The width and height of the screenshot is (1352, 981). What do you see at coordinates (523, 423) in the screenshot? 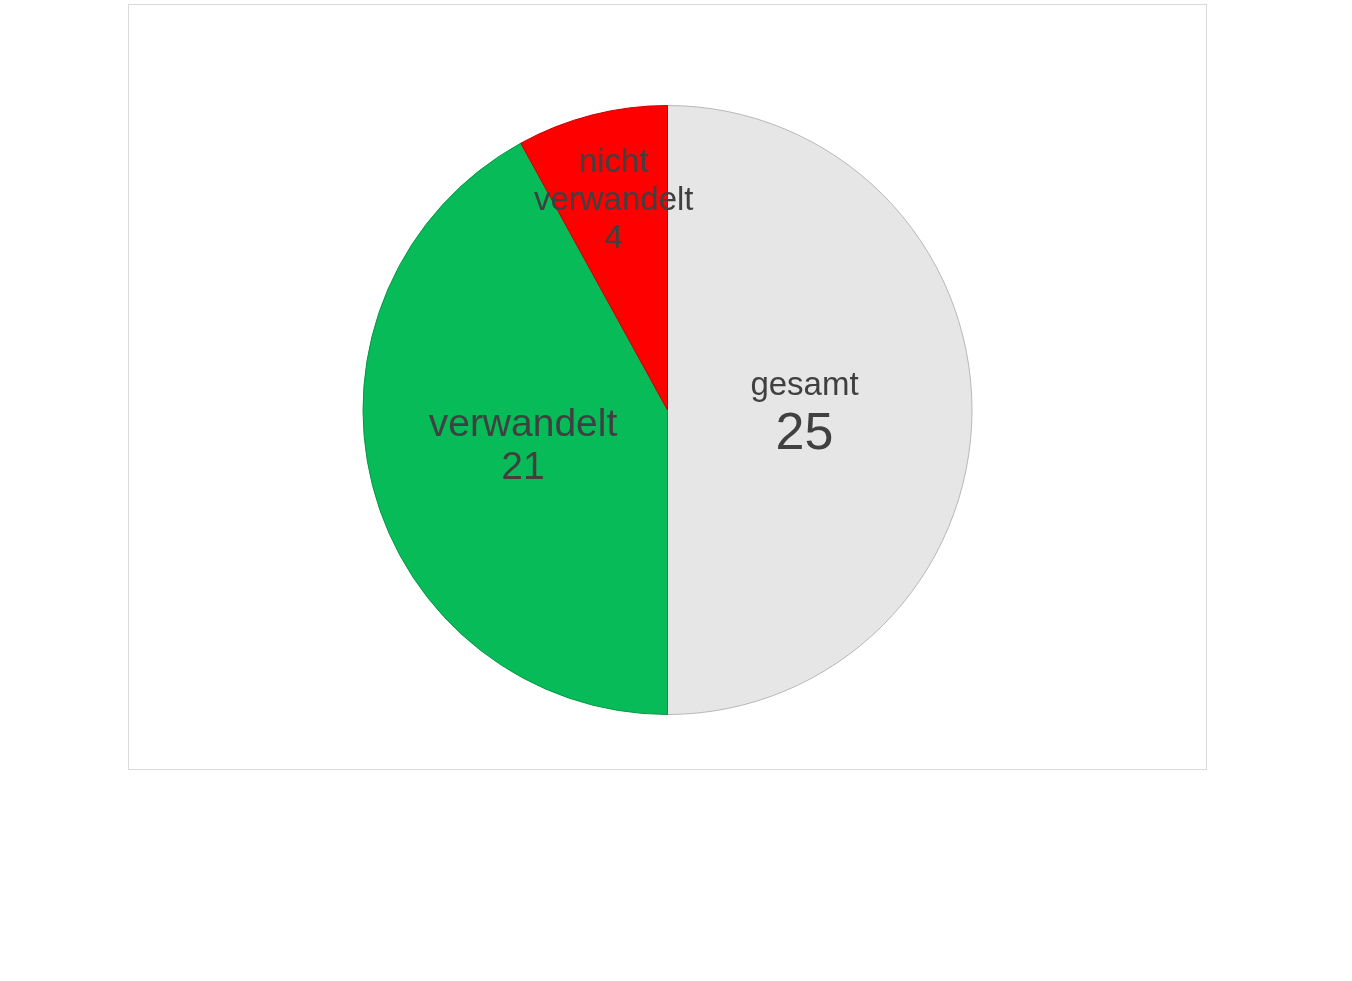
I see `slice-label: verwandelt` at bounding box center [523, 423].